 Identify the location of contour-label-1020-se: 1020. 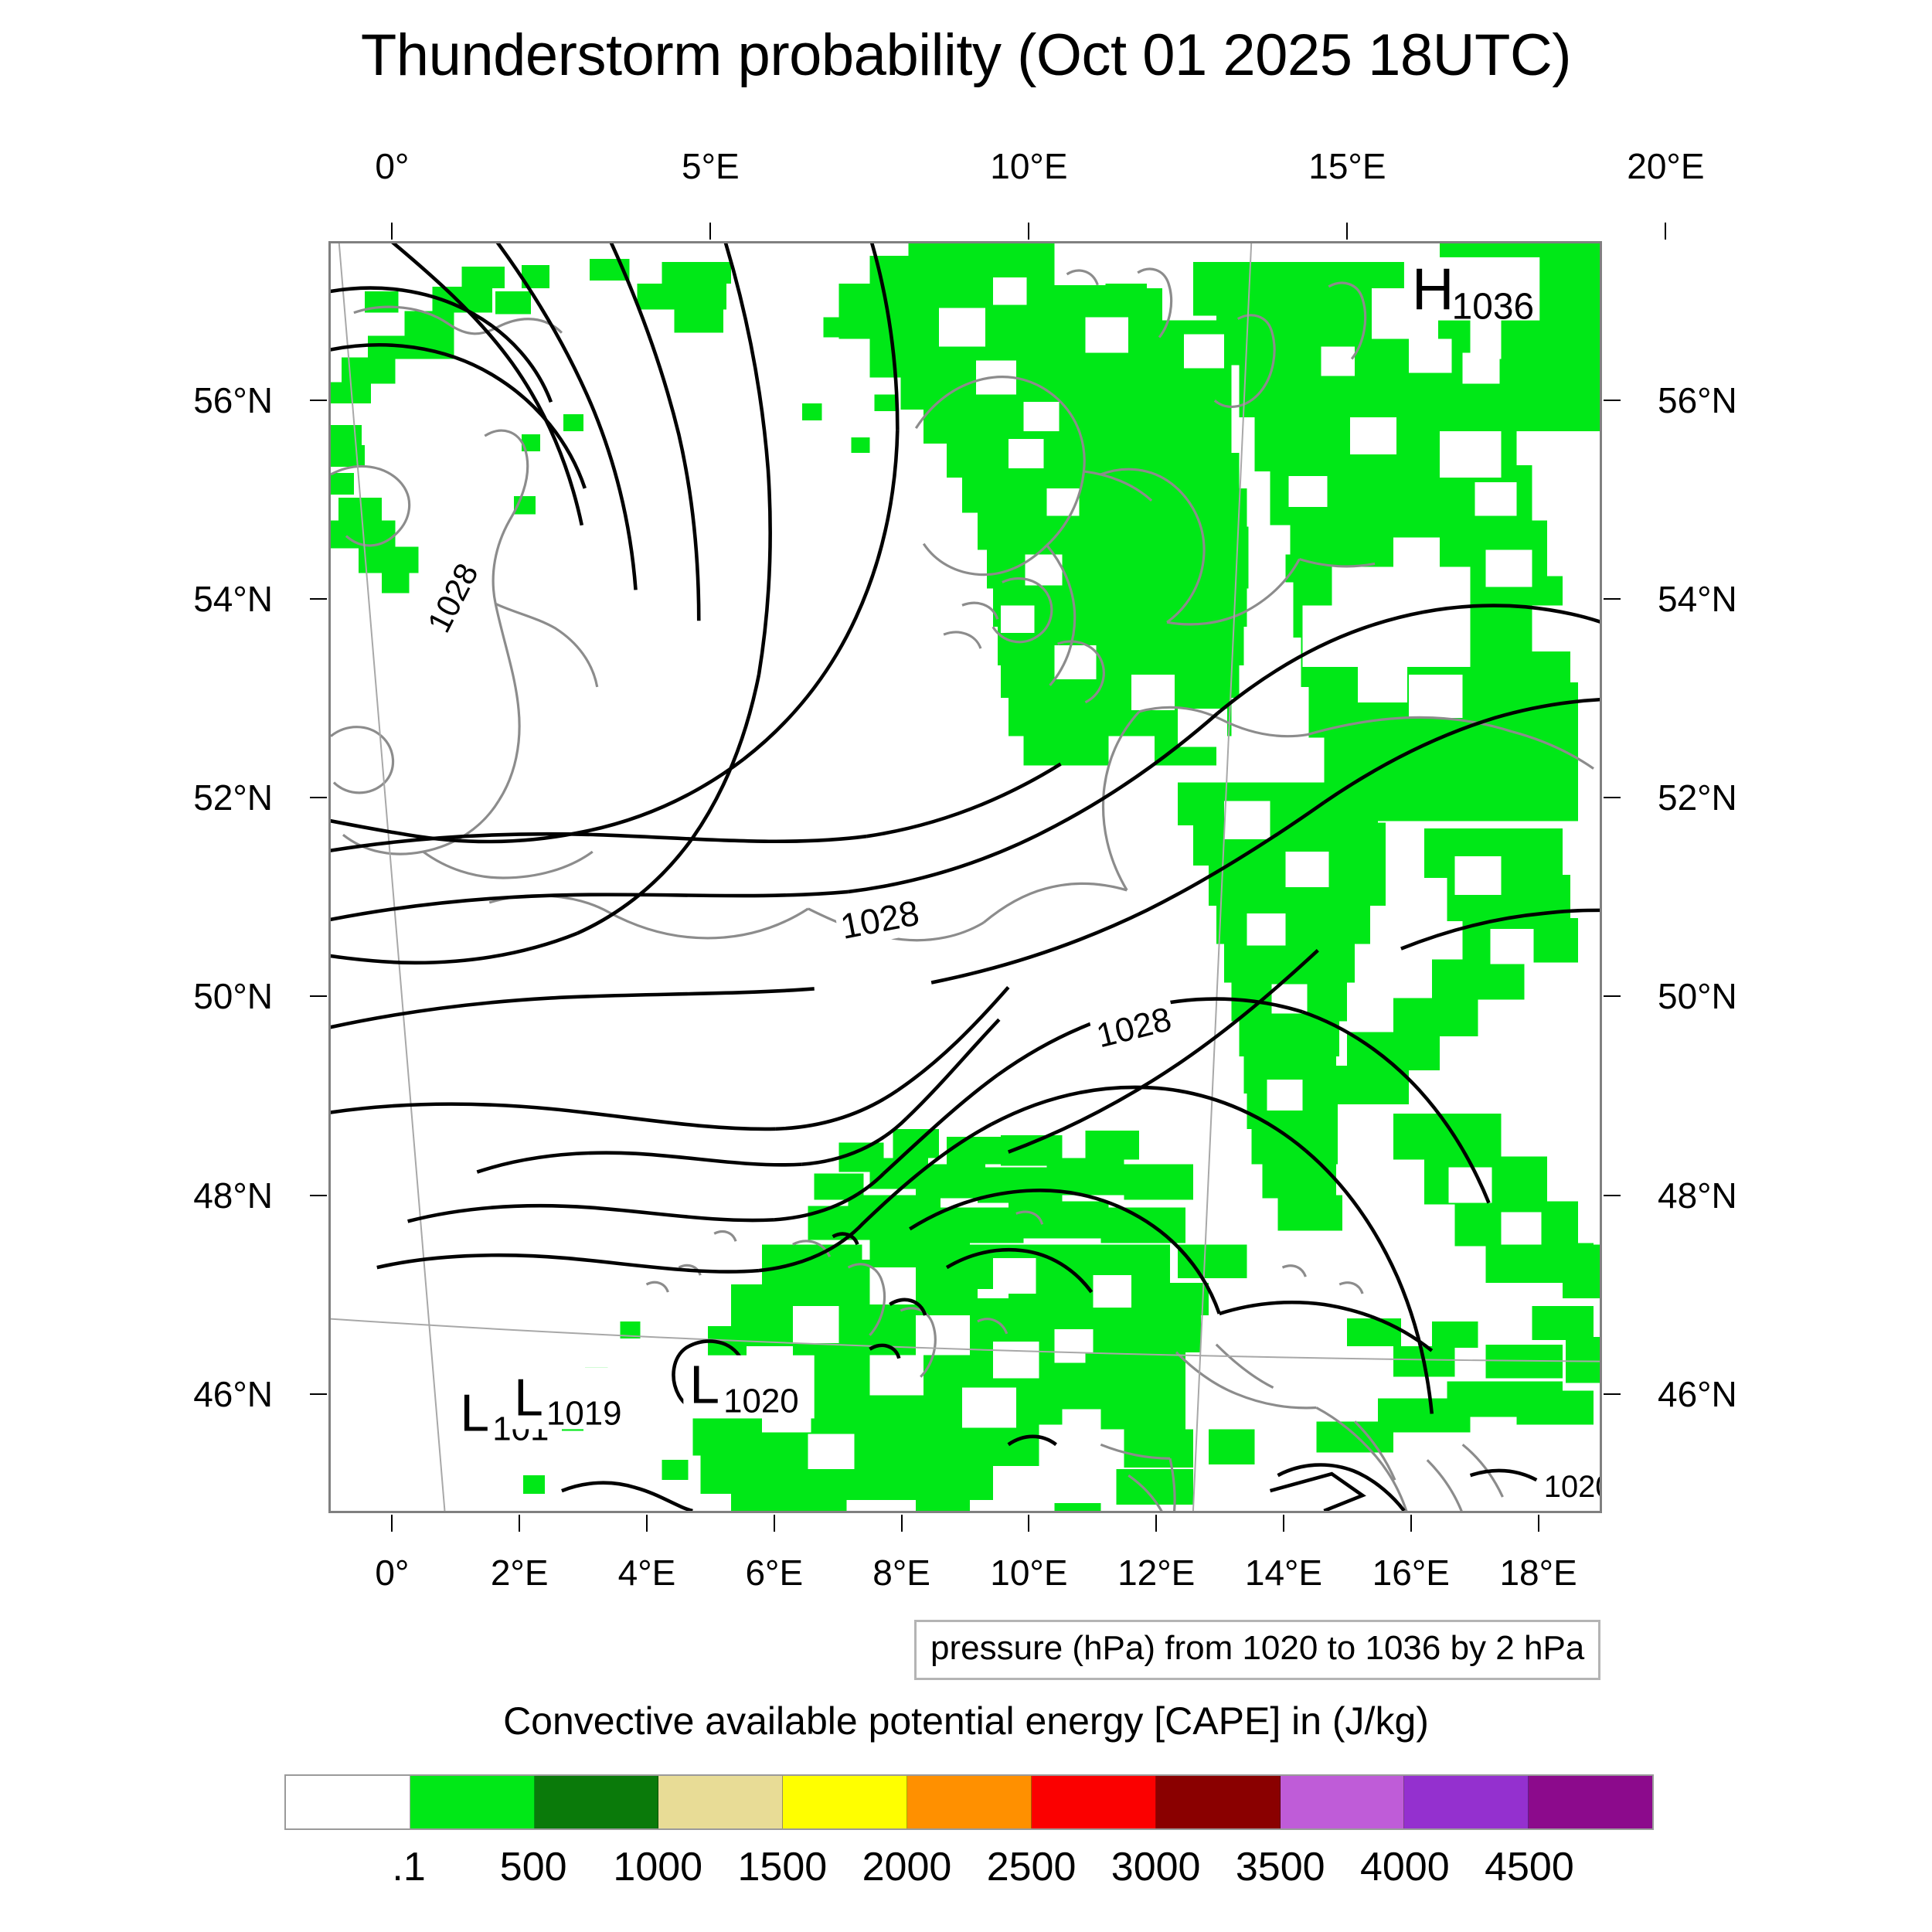
(1572, 1487).